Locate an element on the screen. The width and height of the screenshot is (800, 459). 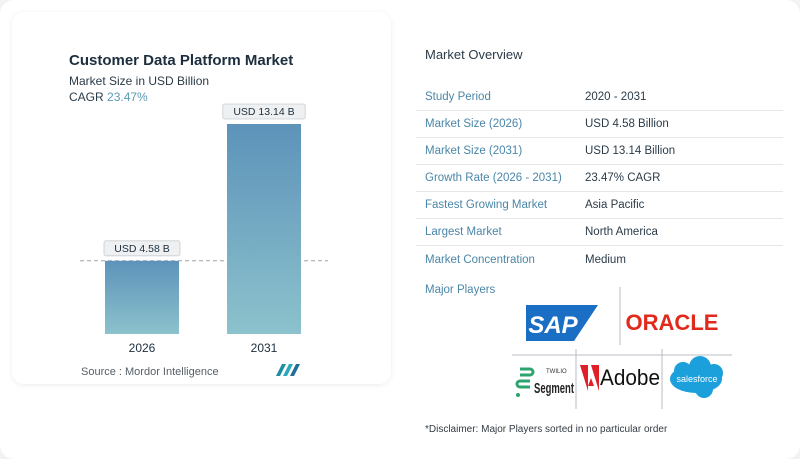
row-value: 23.47% CAGR is located at coordinates (623, 178).